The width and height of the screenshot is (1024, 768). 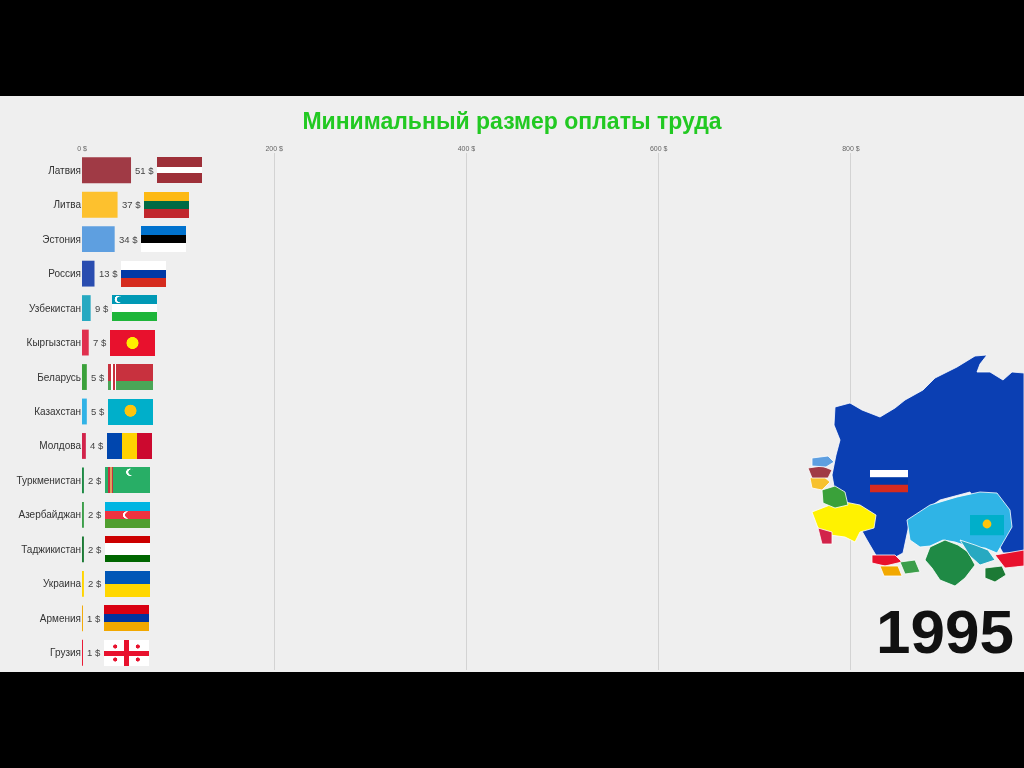 I want to click on y-tick-label: Россия, so click(x=64, y=274).